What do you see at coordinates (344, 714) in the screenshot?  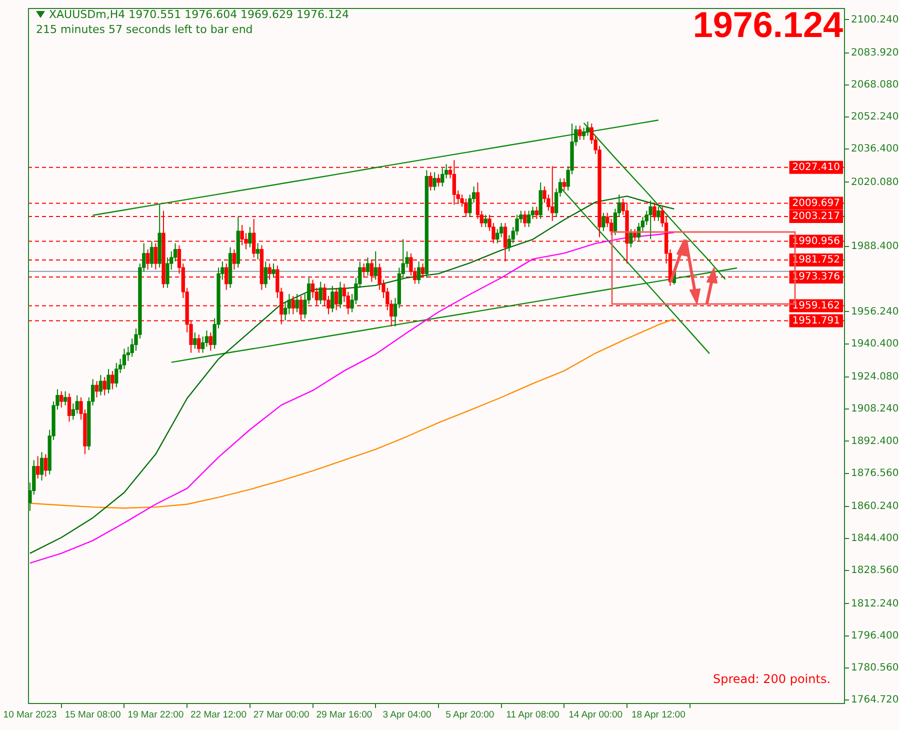 I see `x-tick-label: 29 Mar 16:00` at bounding box center [344, 714].